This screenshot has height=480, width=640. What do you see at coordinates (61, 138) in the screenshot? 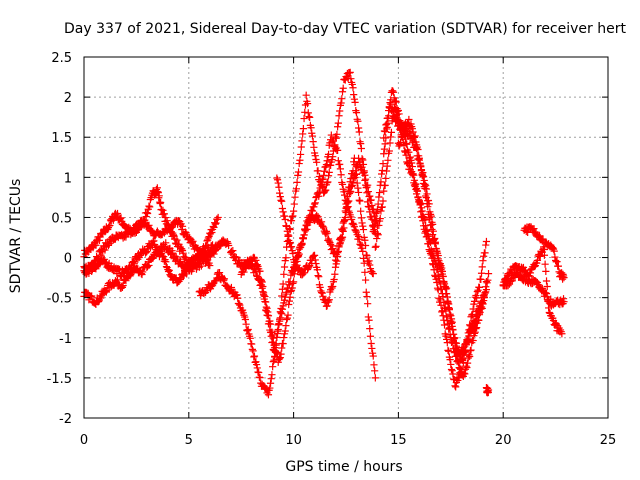
I see `y-tick-label: 1.5` at bounding box center [61, 138].